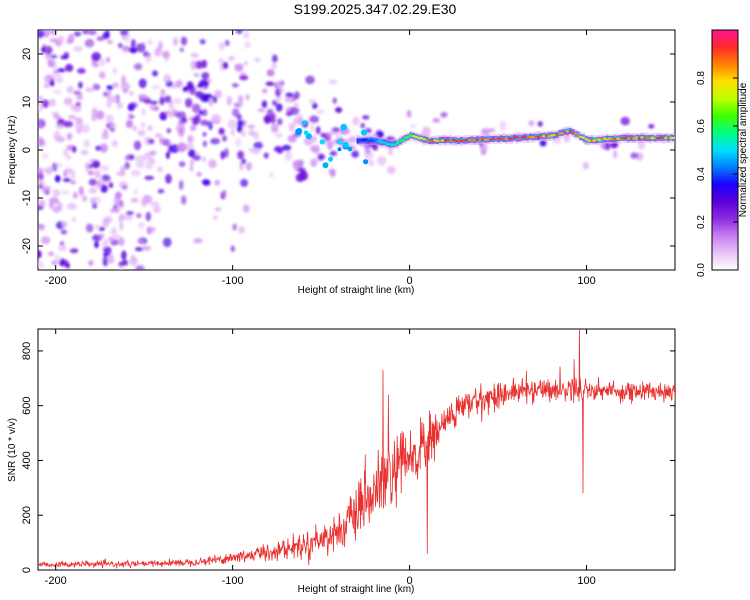 This screenshot has width=750, height=600. Describe the element at coordinates (410, 581) in the screenshot. I see `x-tick-label: 0` at that location.